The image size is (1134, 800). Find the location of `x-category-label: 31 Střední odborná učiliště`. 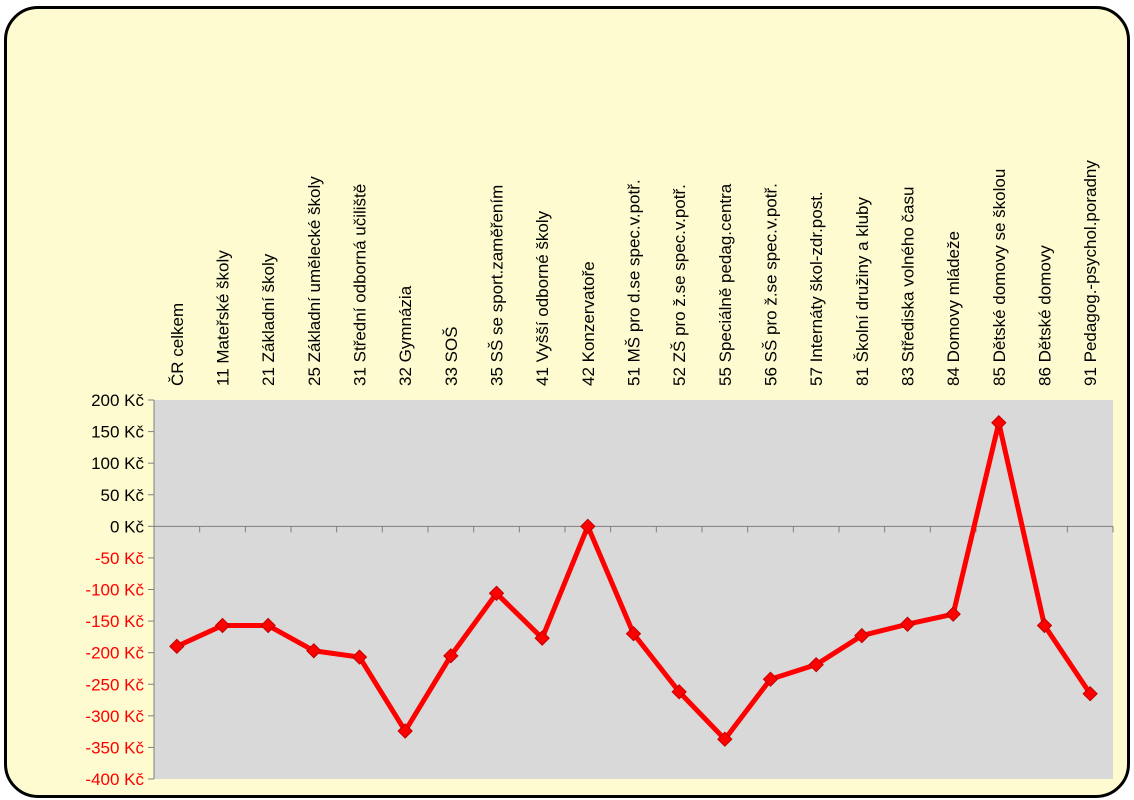

x-category-label: 31 Střední odborná učiliště is located at coordinates (360, 285).